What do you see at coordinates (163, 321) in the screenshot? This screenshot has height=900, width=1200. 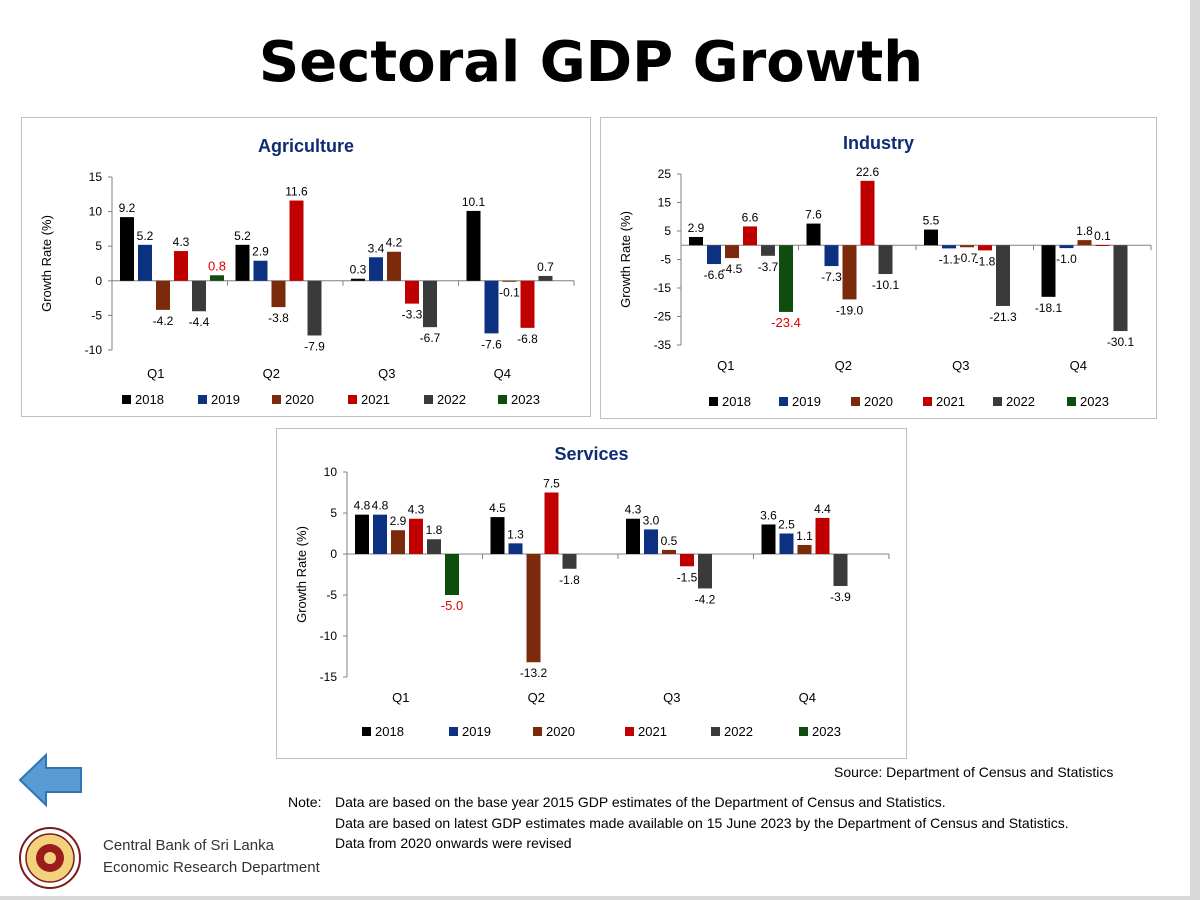 I see `data-label: -4.2` at bounding box center [163, 321].